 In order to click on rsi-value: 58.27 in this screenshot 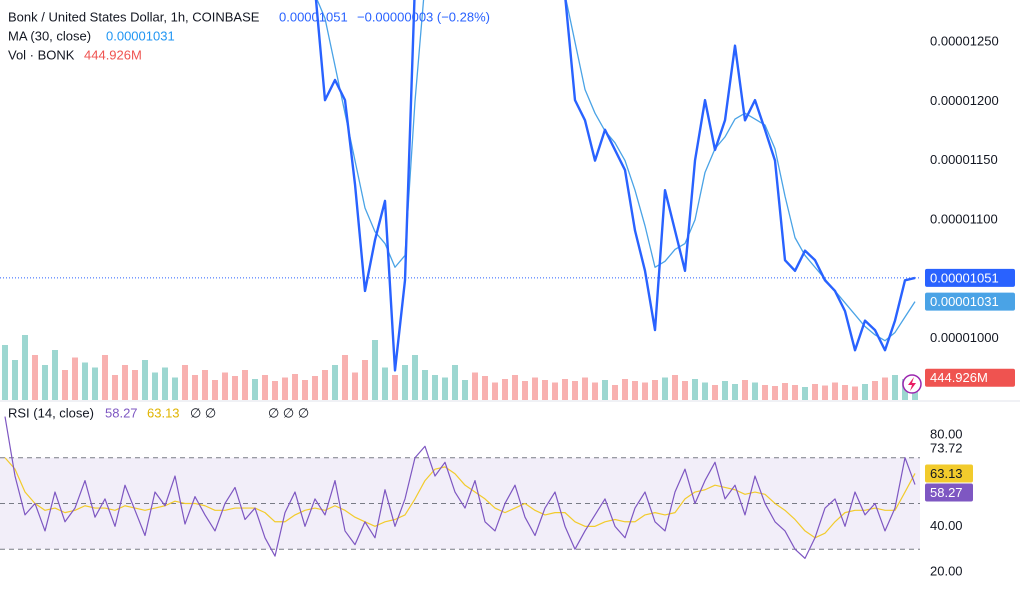, I will do `click(121, 412)`.